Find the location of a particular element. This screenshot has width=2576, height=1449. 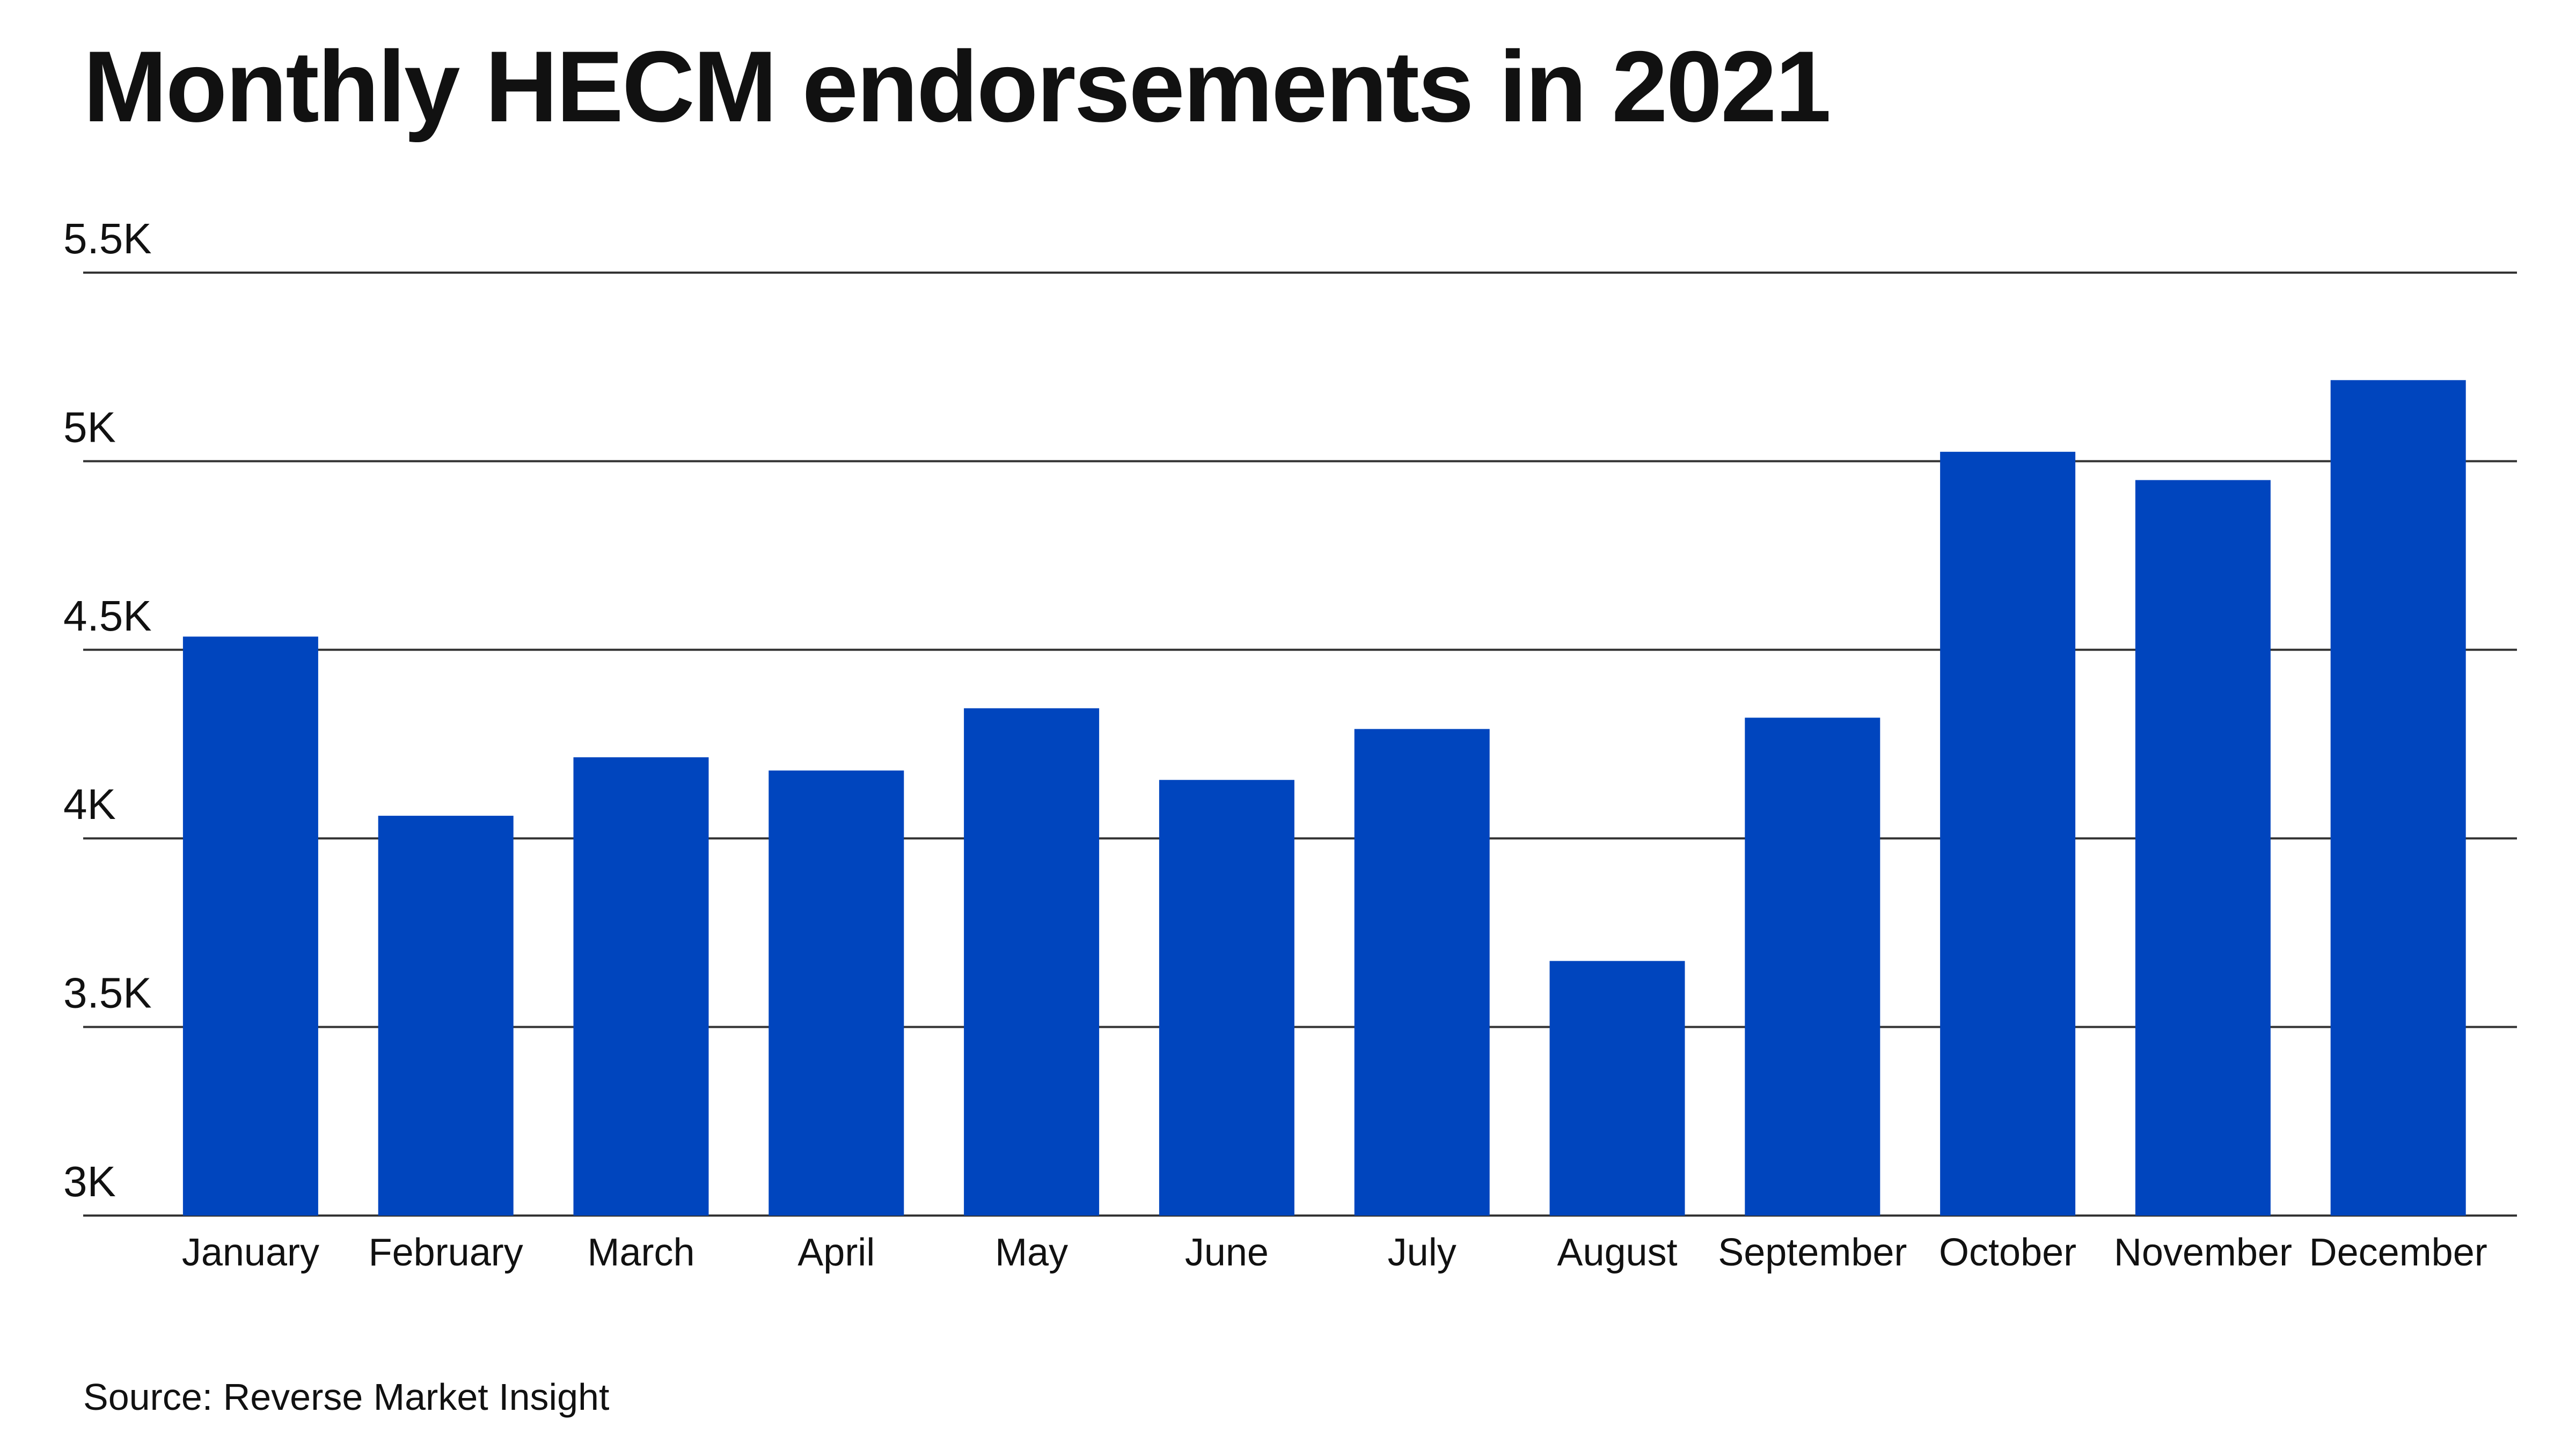

x-tick-label: September is located at coordinates (1812, 1252).